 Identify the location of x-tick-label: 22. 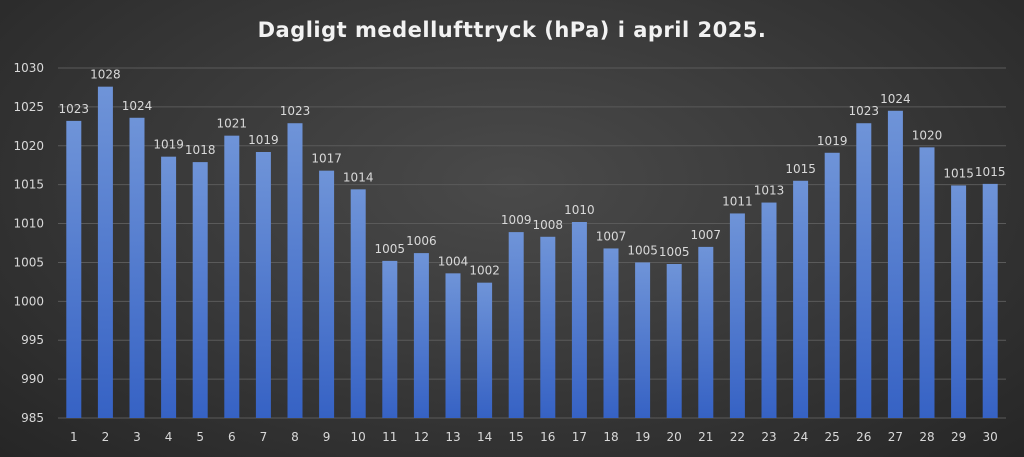
(737, 437).